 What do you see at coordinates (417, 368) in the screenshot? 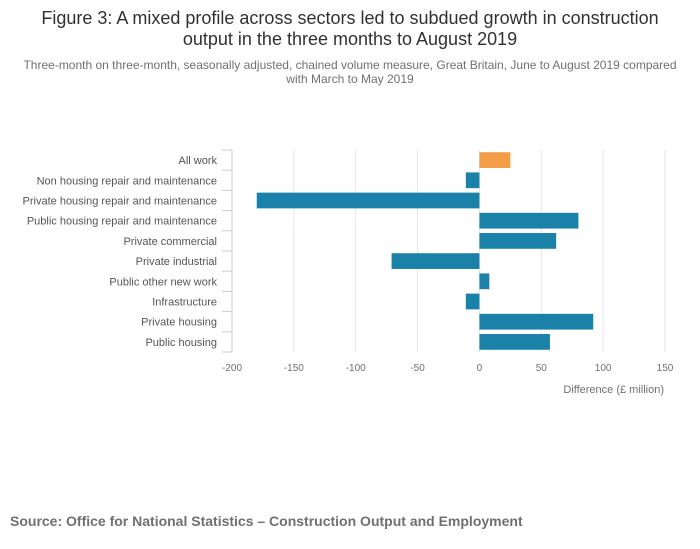
I see `x-tick-label: -50` at bounding box center [417, 368].